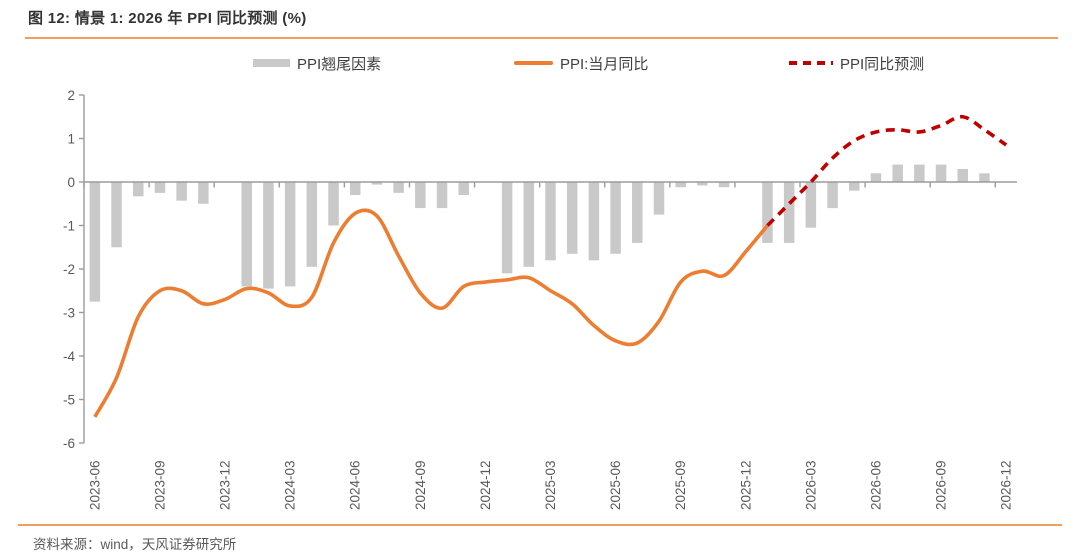 Image resolution: width=1080 pixels, height=557 pixels. What do you see at coordinates (811, 63) in the screenshot?
I see `dashed-line-swatch-icon` at bounding box center [811, 63].